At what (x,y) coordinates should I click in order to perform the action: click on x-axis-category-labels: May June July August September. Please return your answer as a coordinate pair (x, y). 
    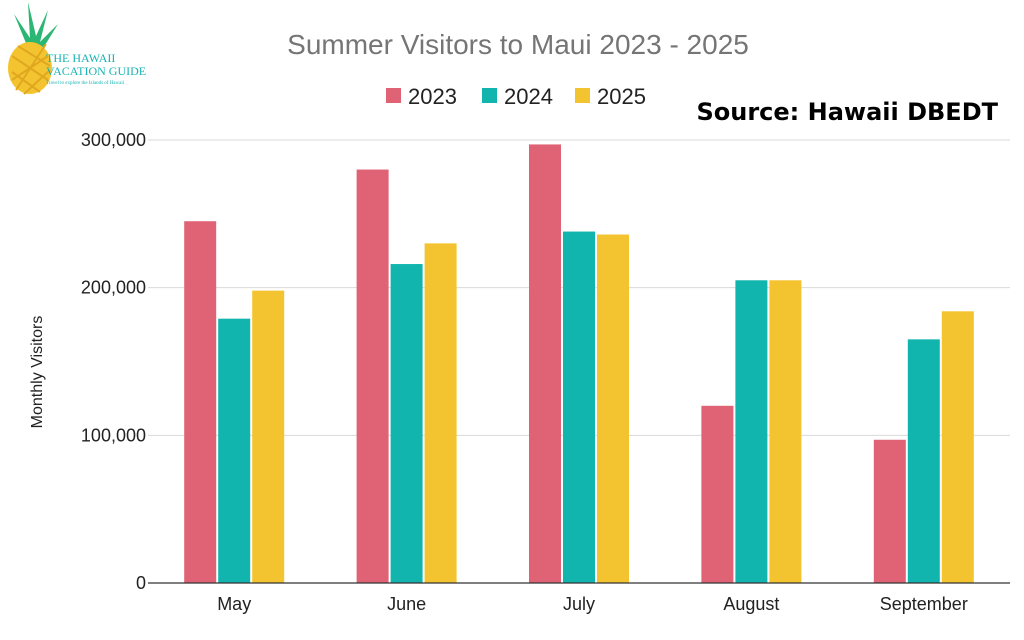
    Looking at the image, I should click on (592, 604).